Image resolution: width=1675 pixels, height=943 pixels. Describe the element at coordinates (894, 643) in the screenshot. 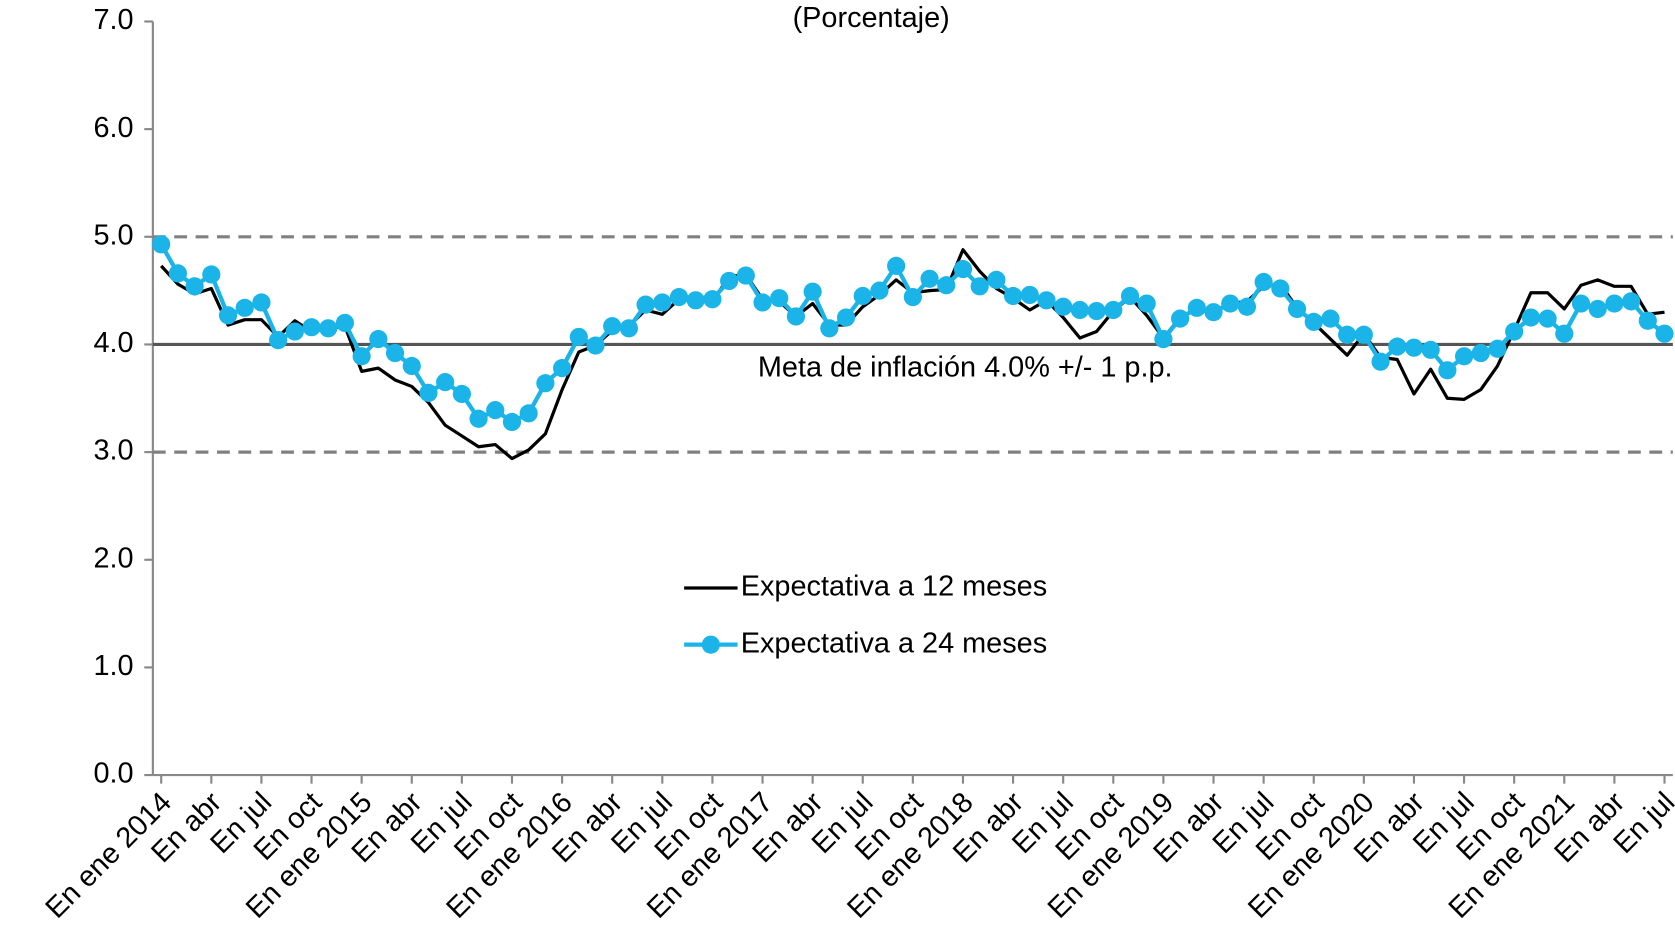

I see `legend-label: Expectativa a 24 meses` at that location.